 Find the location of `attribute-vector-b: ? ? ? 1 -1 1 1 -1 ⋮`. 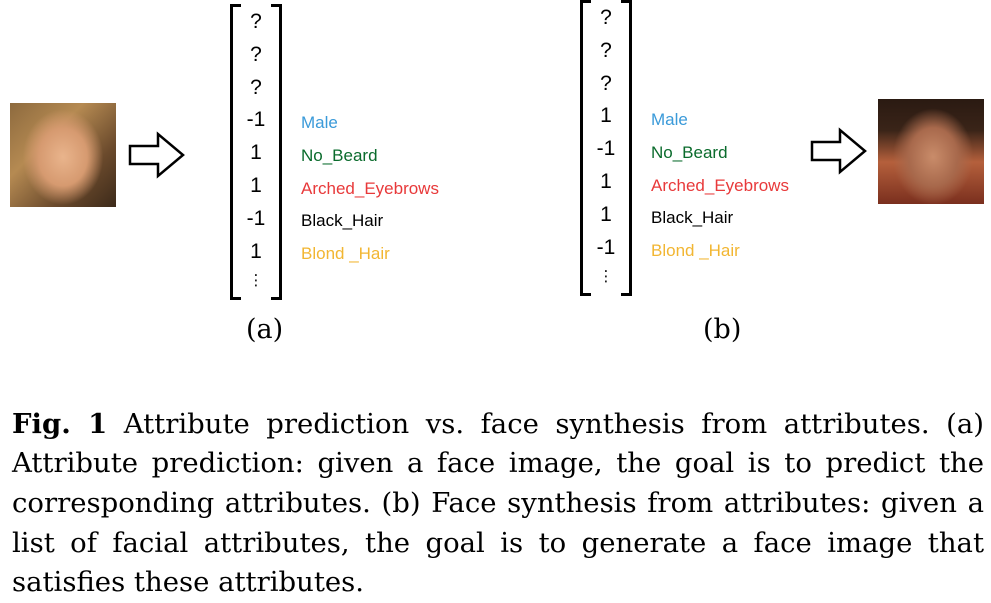

attribute-vector-b: ? ? ? 1 -1 1 1 -1 ⋮ is located at coordinates (606, 148).